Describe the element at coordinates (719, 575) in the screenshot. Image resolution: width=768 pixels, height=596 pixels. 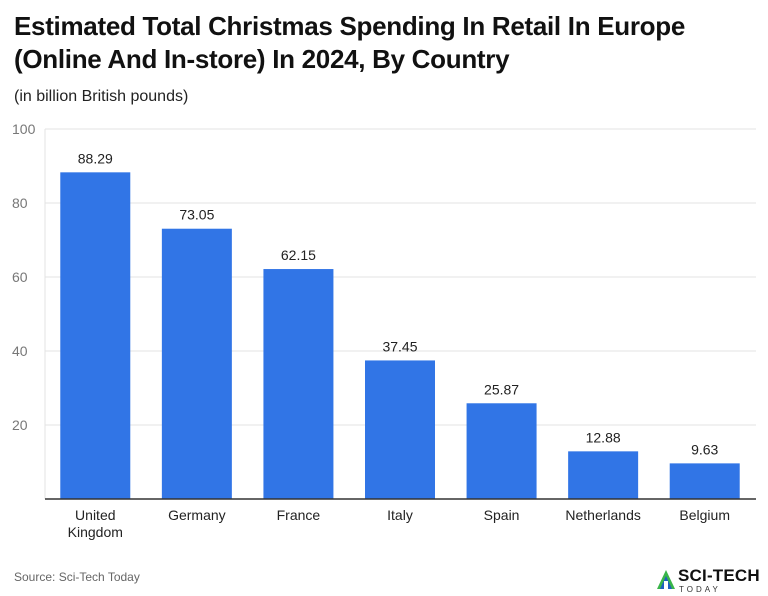
I see `logo-name: SCI-TECH` at that location.